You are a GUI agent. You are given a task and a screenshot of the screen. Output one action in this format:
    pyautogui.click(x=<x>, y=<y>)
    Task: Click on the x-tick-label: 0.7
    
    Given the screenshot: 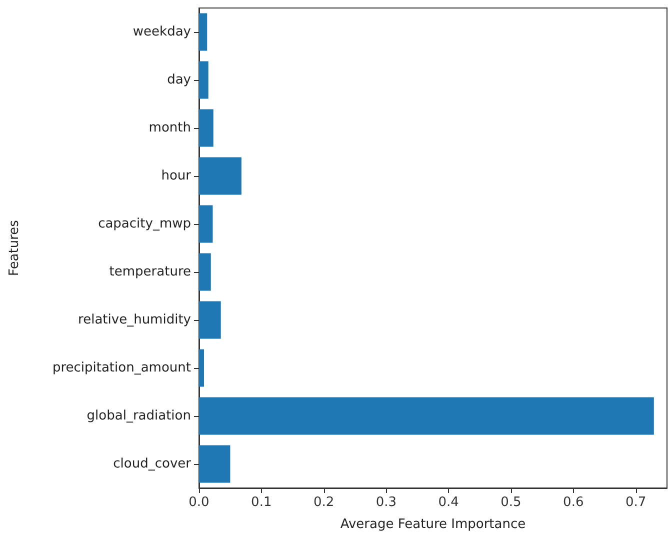 What is the action you would take?
    pyautogui.click(x=635, y=502)
    